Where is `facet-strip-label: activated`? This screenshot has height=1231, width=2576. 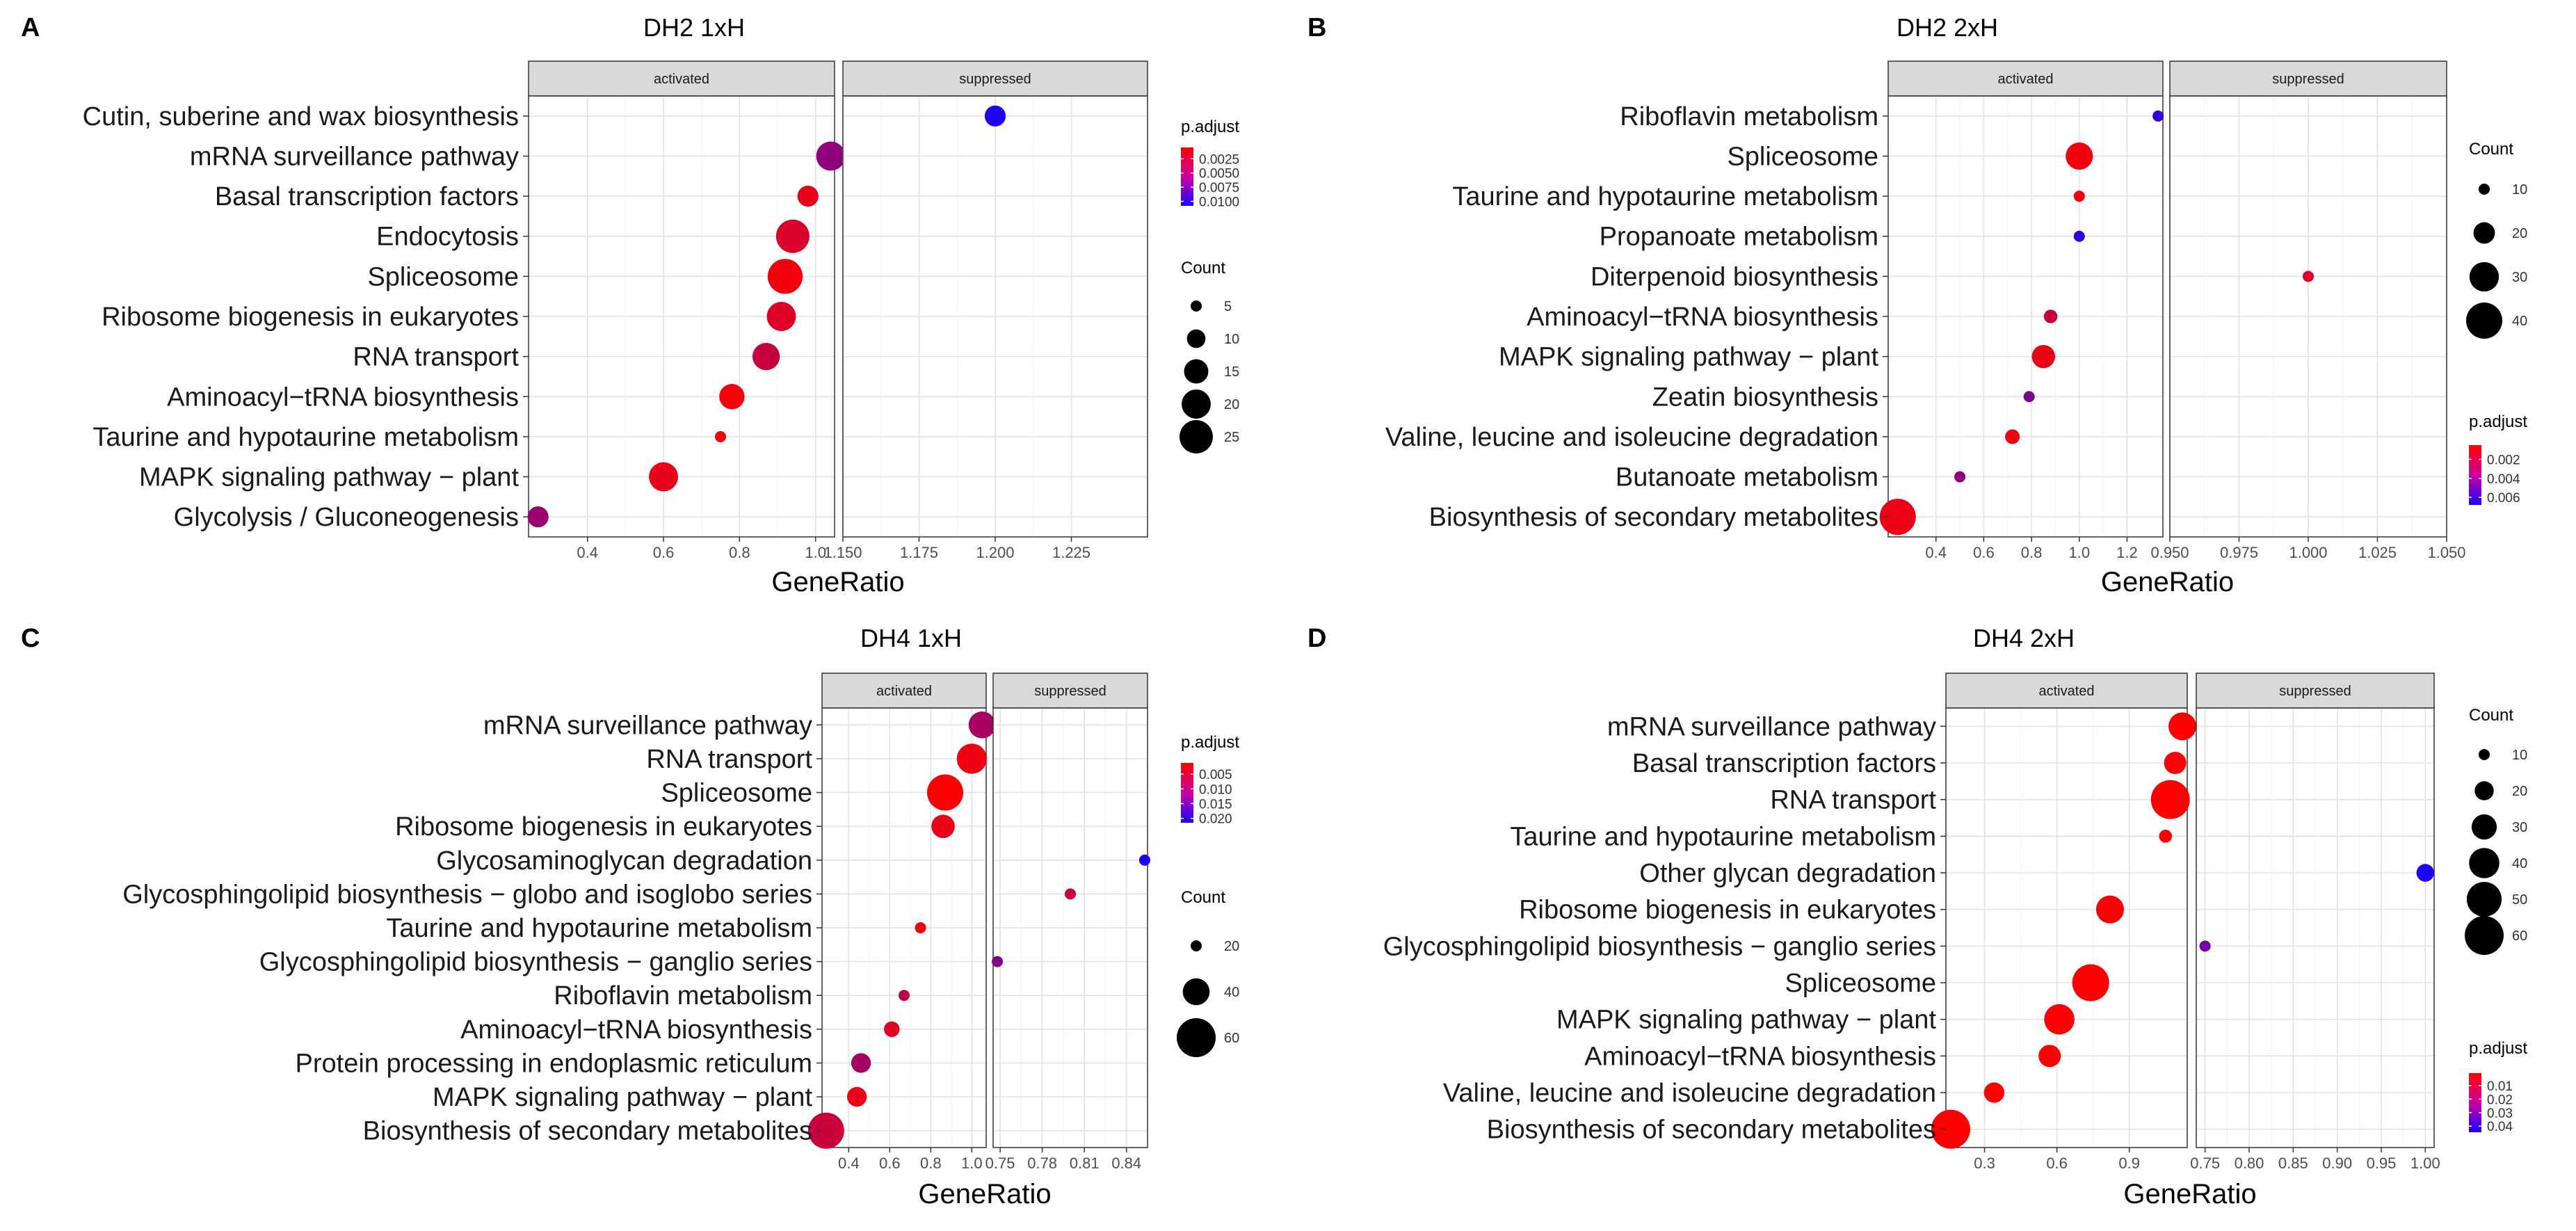
facet-strip-label: activated is located at coordinates (682, 79).